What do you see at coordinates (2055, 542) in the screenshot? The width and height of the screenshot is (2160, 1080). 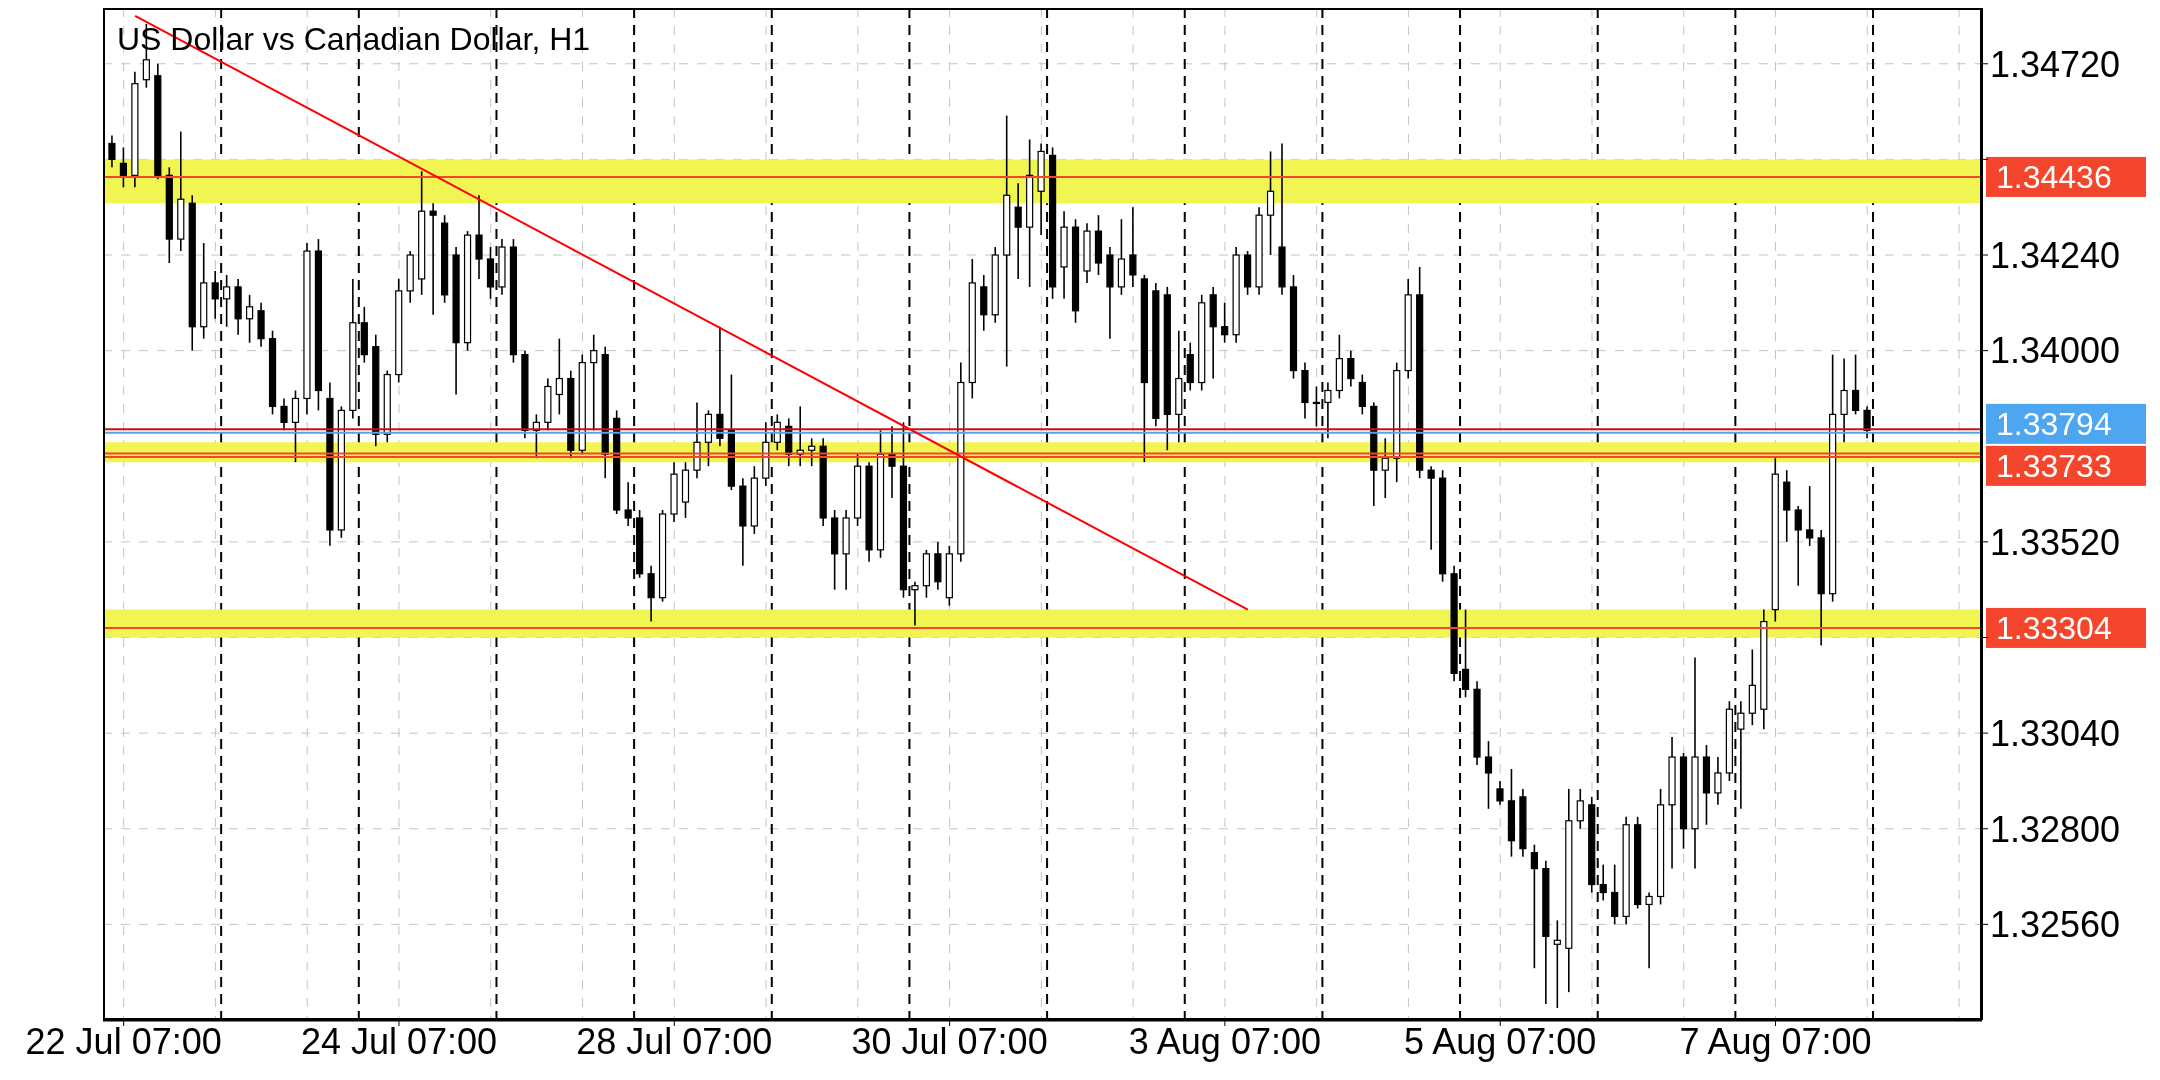 I see `y-tick-label: 1.33520` at bounding box center [2055, 542].